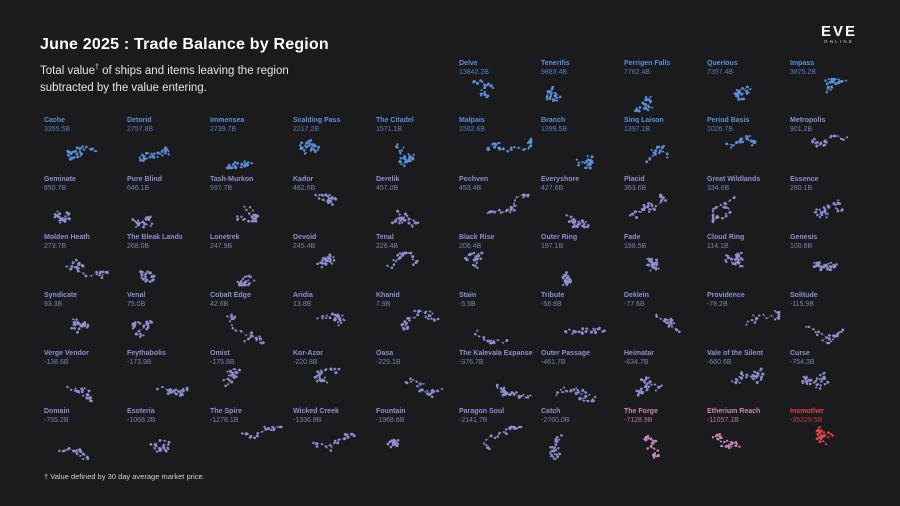 This screenshot has height=506, width=900. Describe the element at coordinates (246, 280) in the screenshot. I see `region-map-lonetrek` at that location.